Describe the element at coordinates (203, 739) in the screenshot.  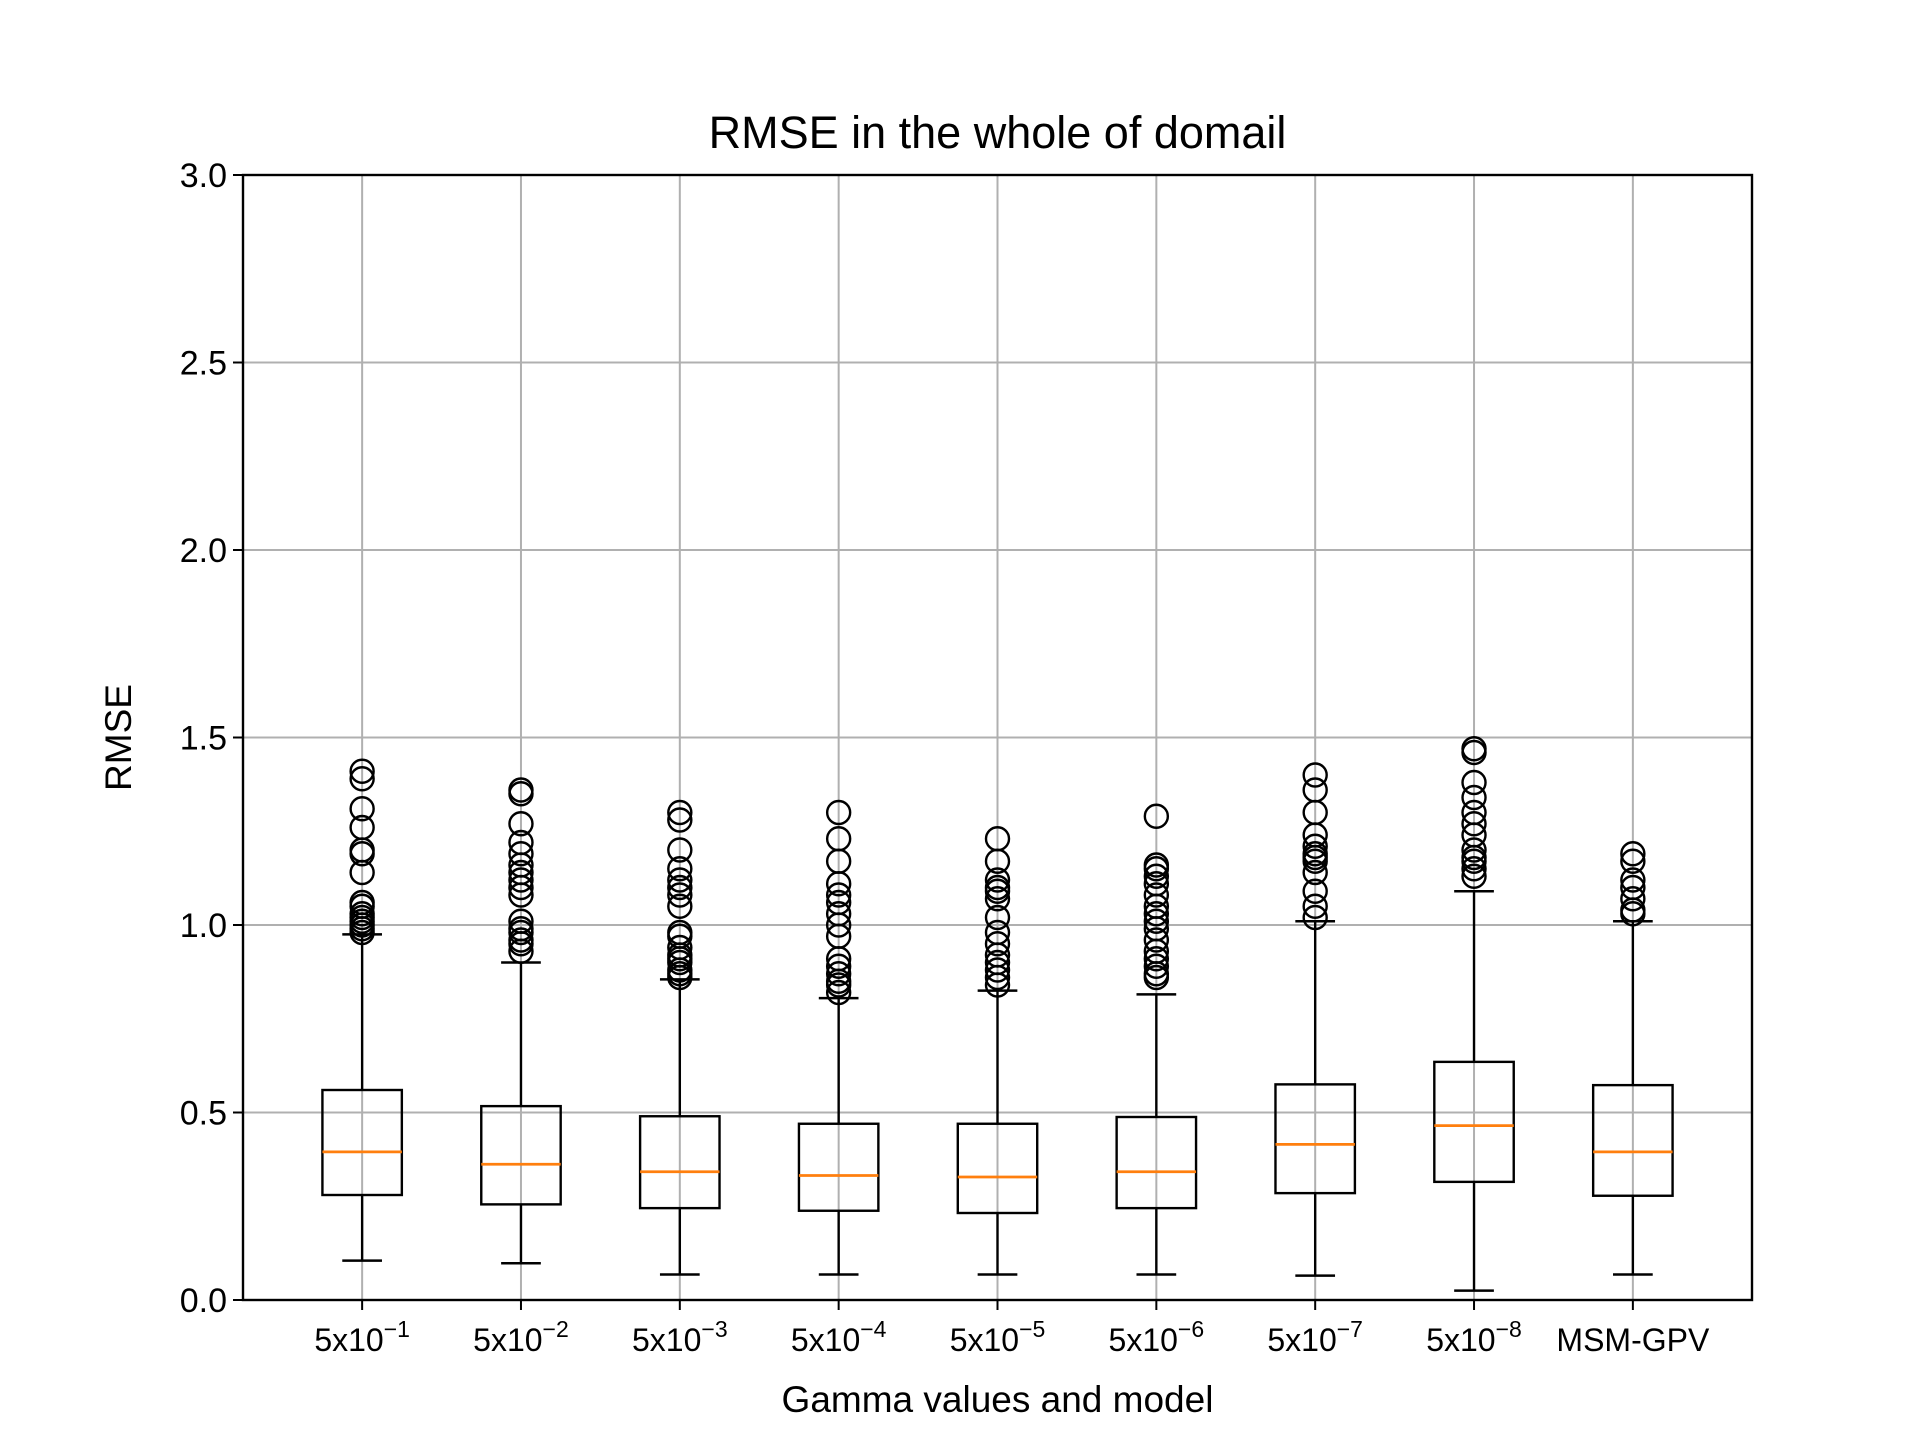
I see `y-tick-label: 1.5` at that location.